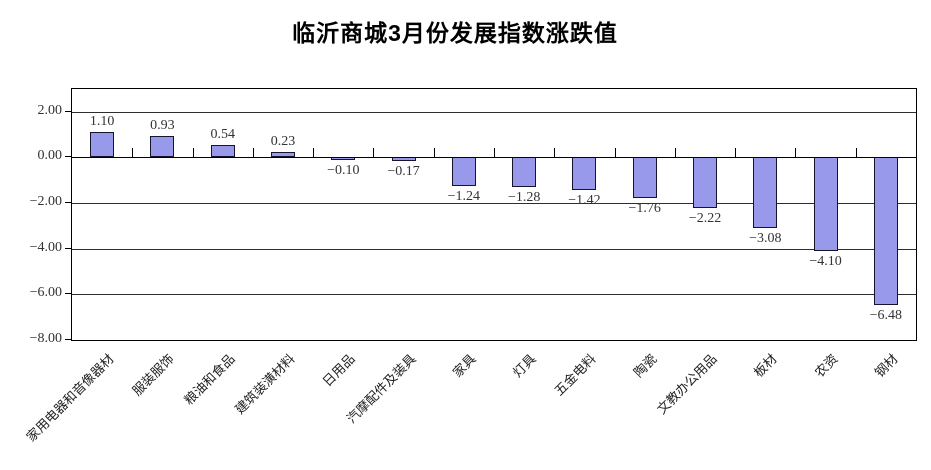 The width and height of the screenshot is (931, 470). I want to click on bar-value-label: 0.23, so click(283, 142).